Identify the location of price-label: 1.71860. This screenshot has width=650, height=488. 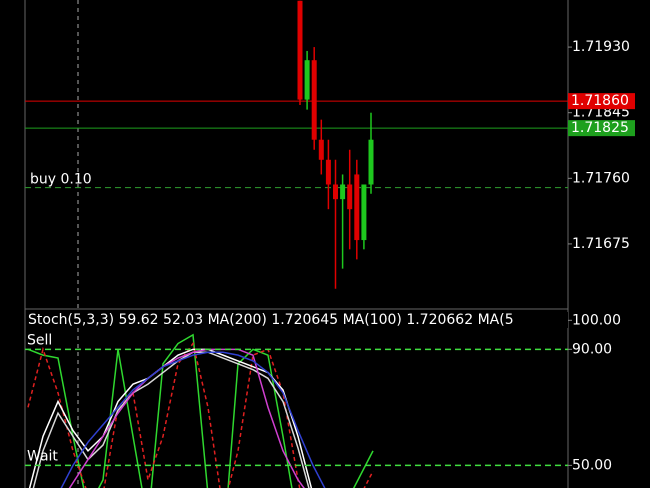
(600, 101).